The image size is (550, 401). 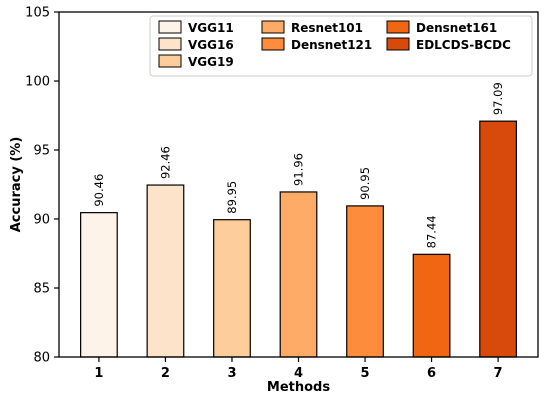 What do you see at coordinates (41, 220) in the screenshot?
I see `y-tick-label: 90` at bounding box center [41, 220].